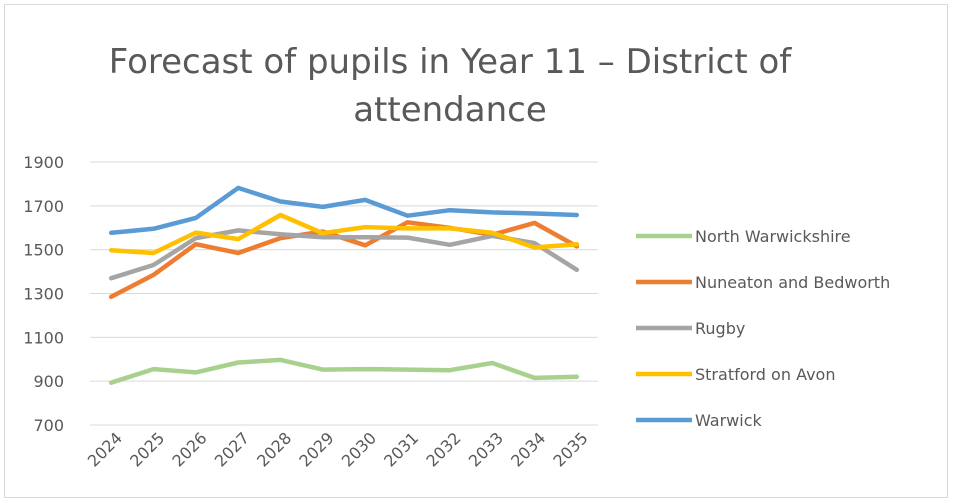  I want to click on x-tick-label: 2025, so click(147, 449).